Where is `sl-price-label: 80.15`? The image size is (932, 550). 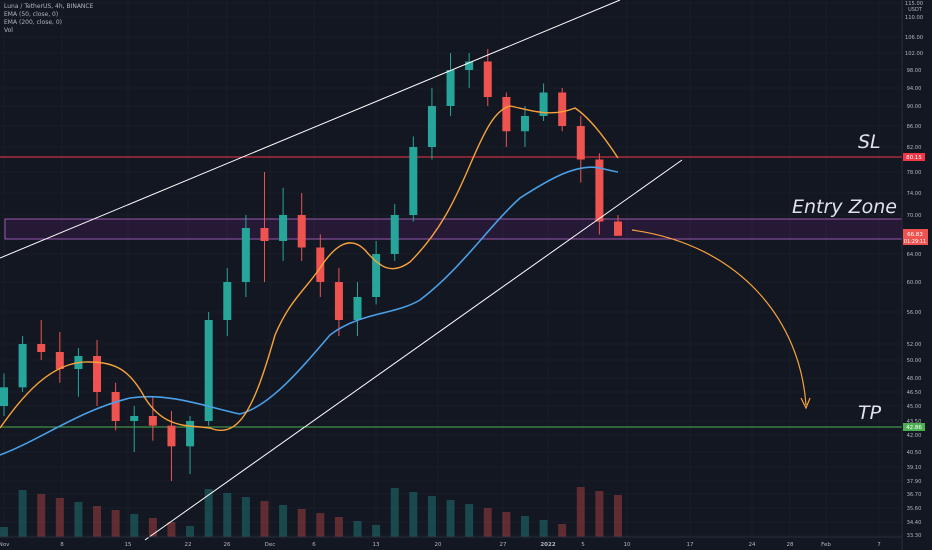 sl-price-label: 80.15 is located at coordinates (914, 158).